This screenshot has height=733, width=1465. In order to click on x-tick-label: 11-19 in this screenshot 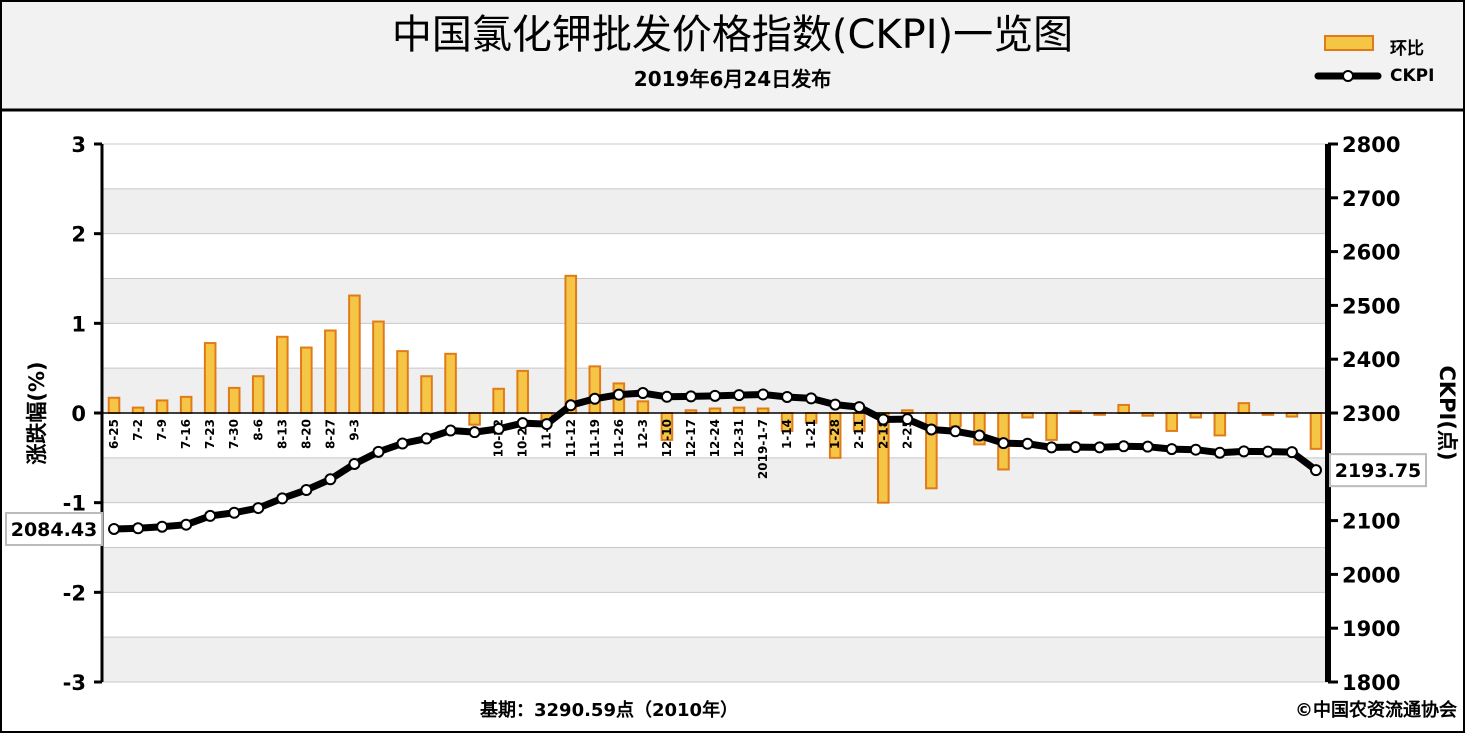, I will do `click(595, 438)`.